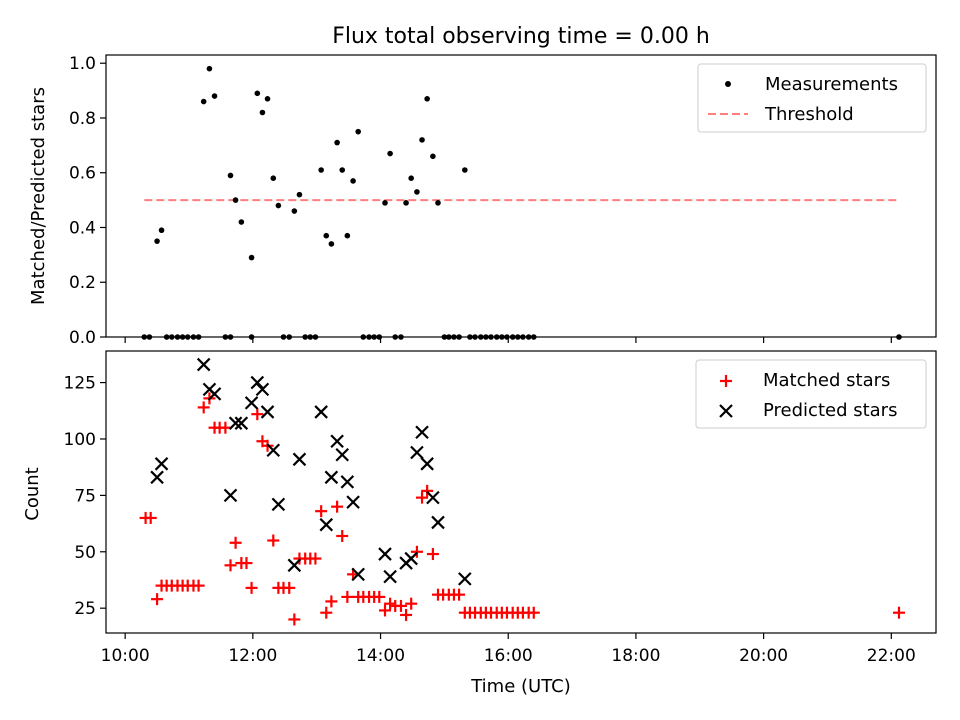  Describe the element at coordinates (85, 496) in the screenshot. I see `y-tick-label: 75` at that location.